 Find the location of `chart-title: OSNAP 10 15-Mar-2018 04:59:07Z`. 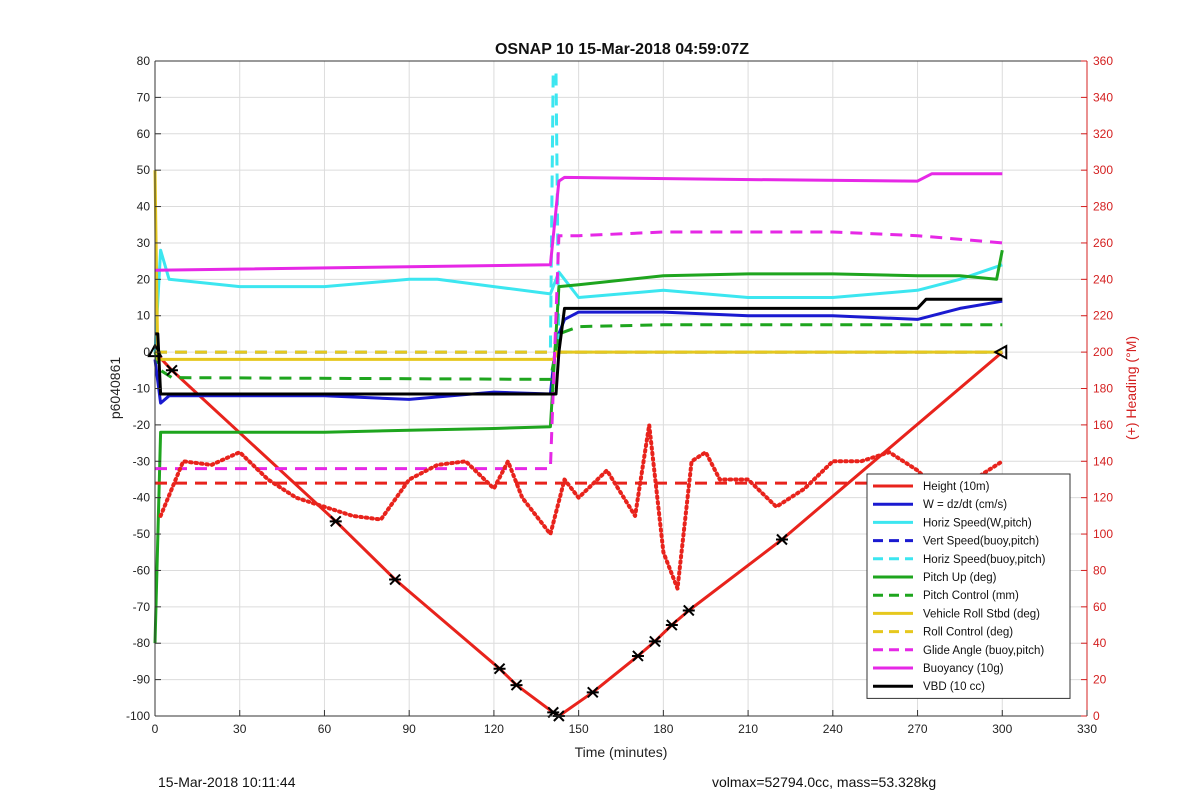

chart-title: OSNAP 10 15-Mar-2018 04:59:07Z is located at coordinates (622, 49).